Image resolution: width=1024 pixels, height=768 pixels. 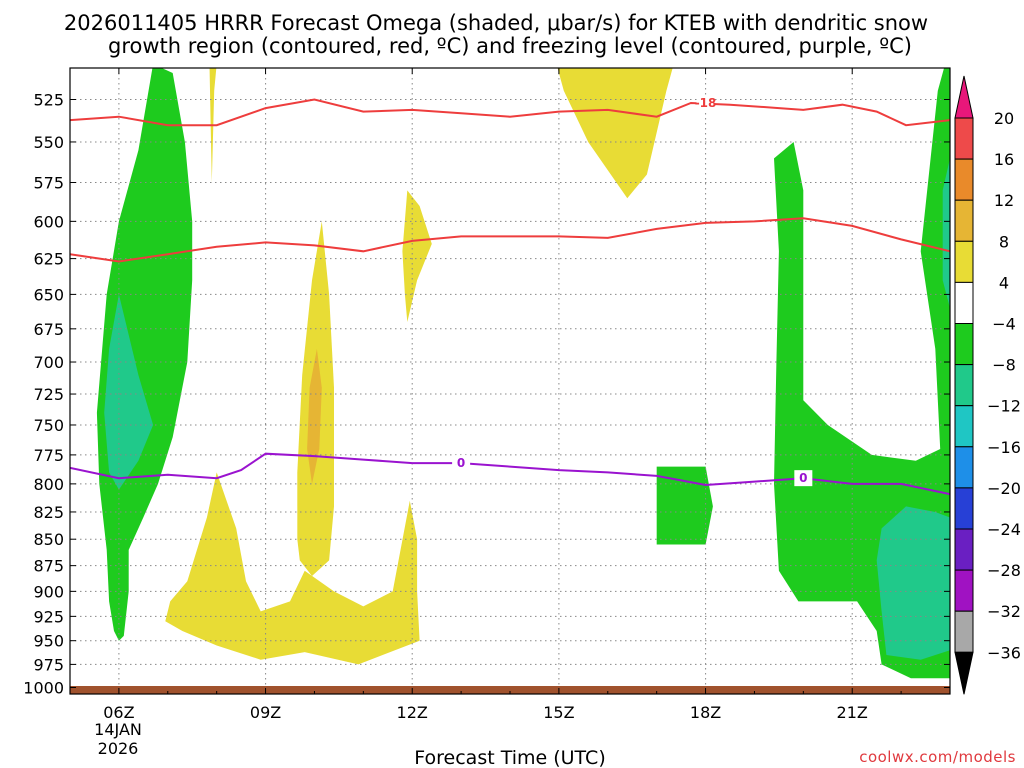 What do you see at coordinates (48, 183) in the screenshot?
I see `y-tick-label-575: 575` at bounding box center [48, 183].